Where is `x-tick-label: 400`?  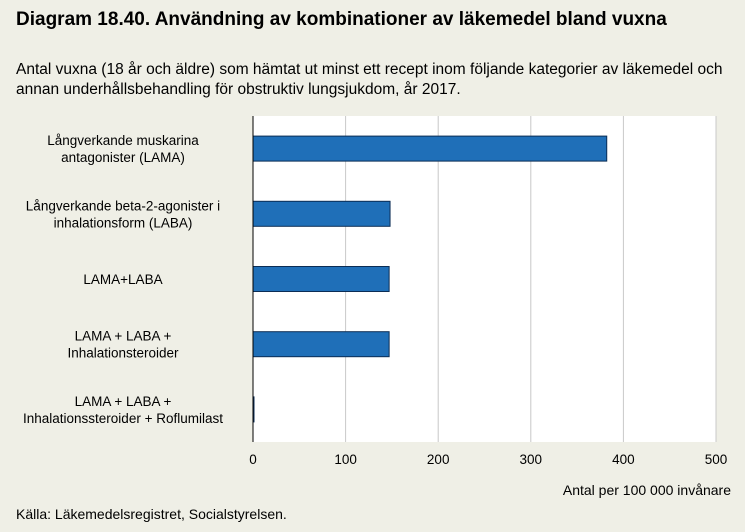
x-tick-label: 400 is located at coordinates (623, 459).